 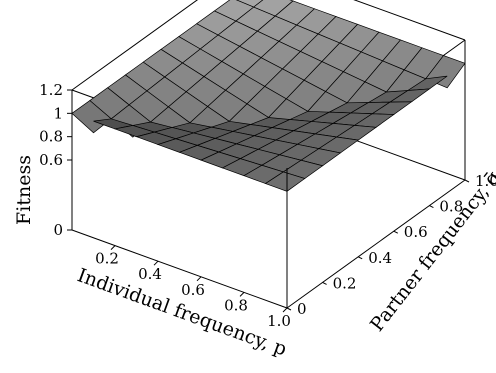 What do you see at coordinates (302, 309) in the screenshot?
I see `y-tick-label: 0` at bounding box center [302, 309].